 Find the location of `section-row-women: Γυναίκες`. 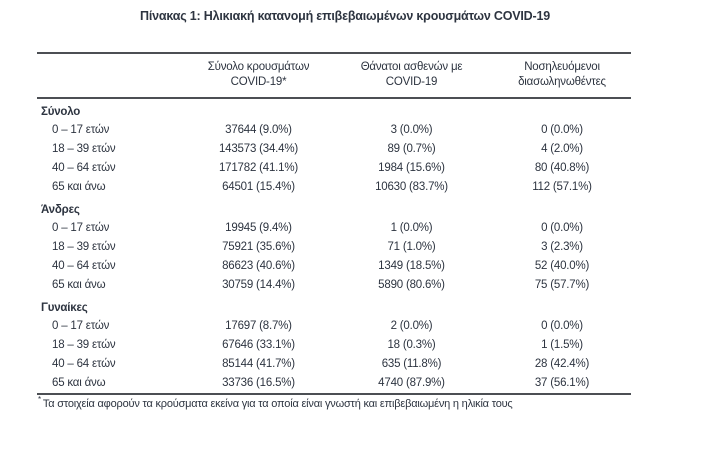

section-row-women: Γυναίκες is located at coordinates (334, 306).